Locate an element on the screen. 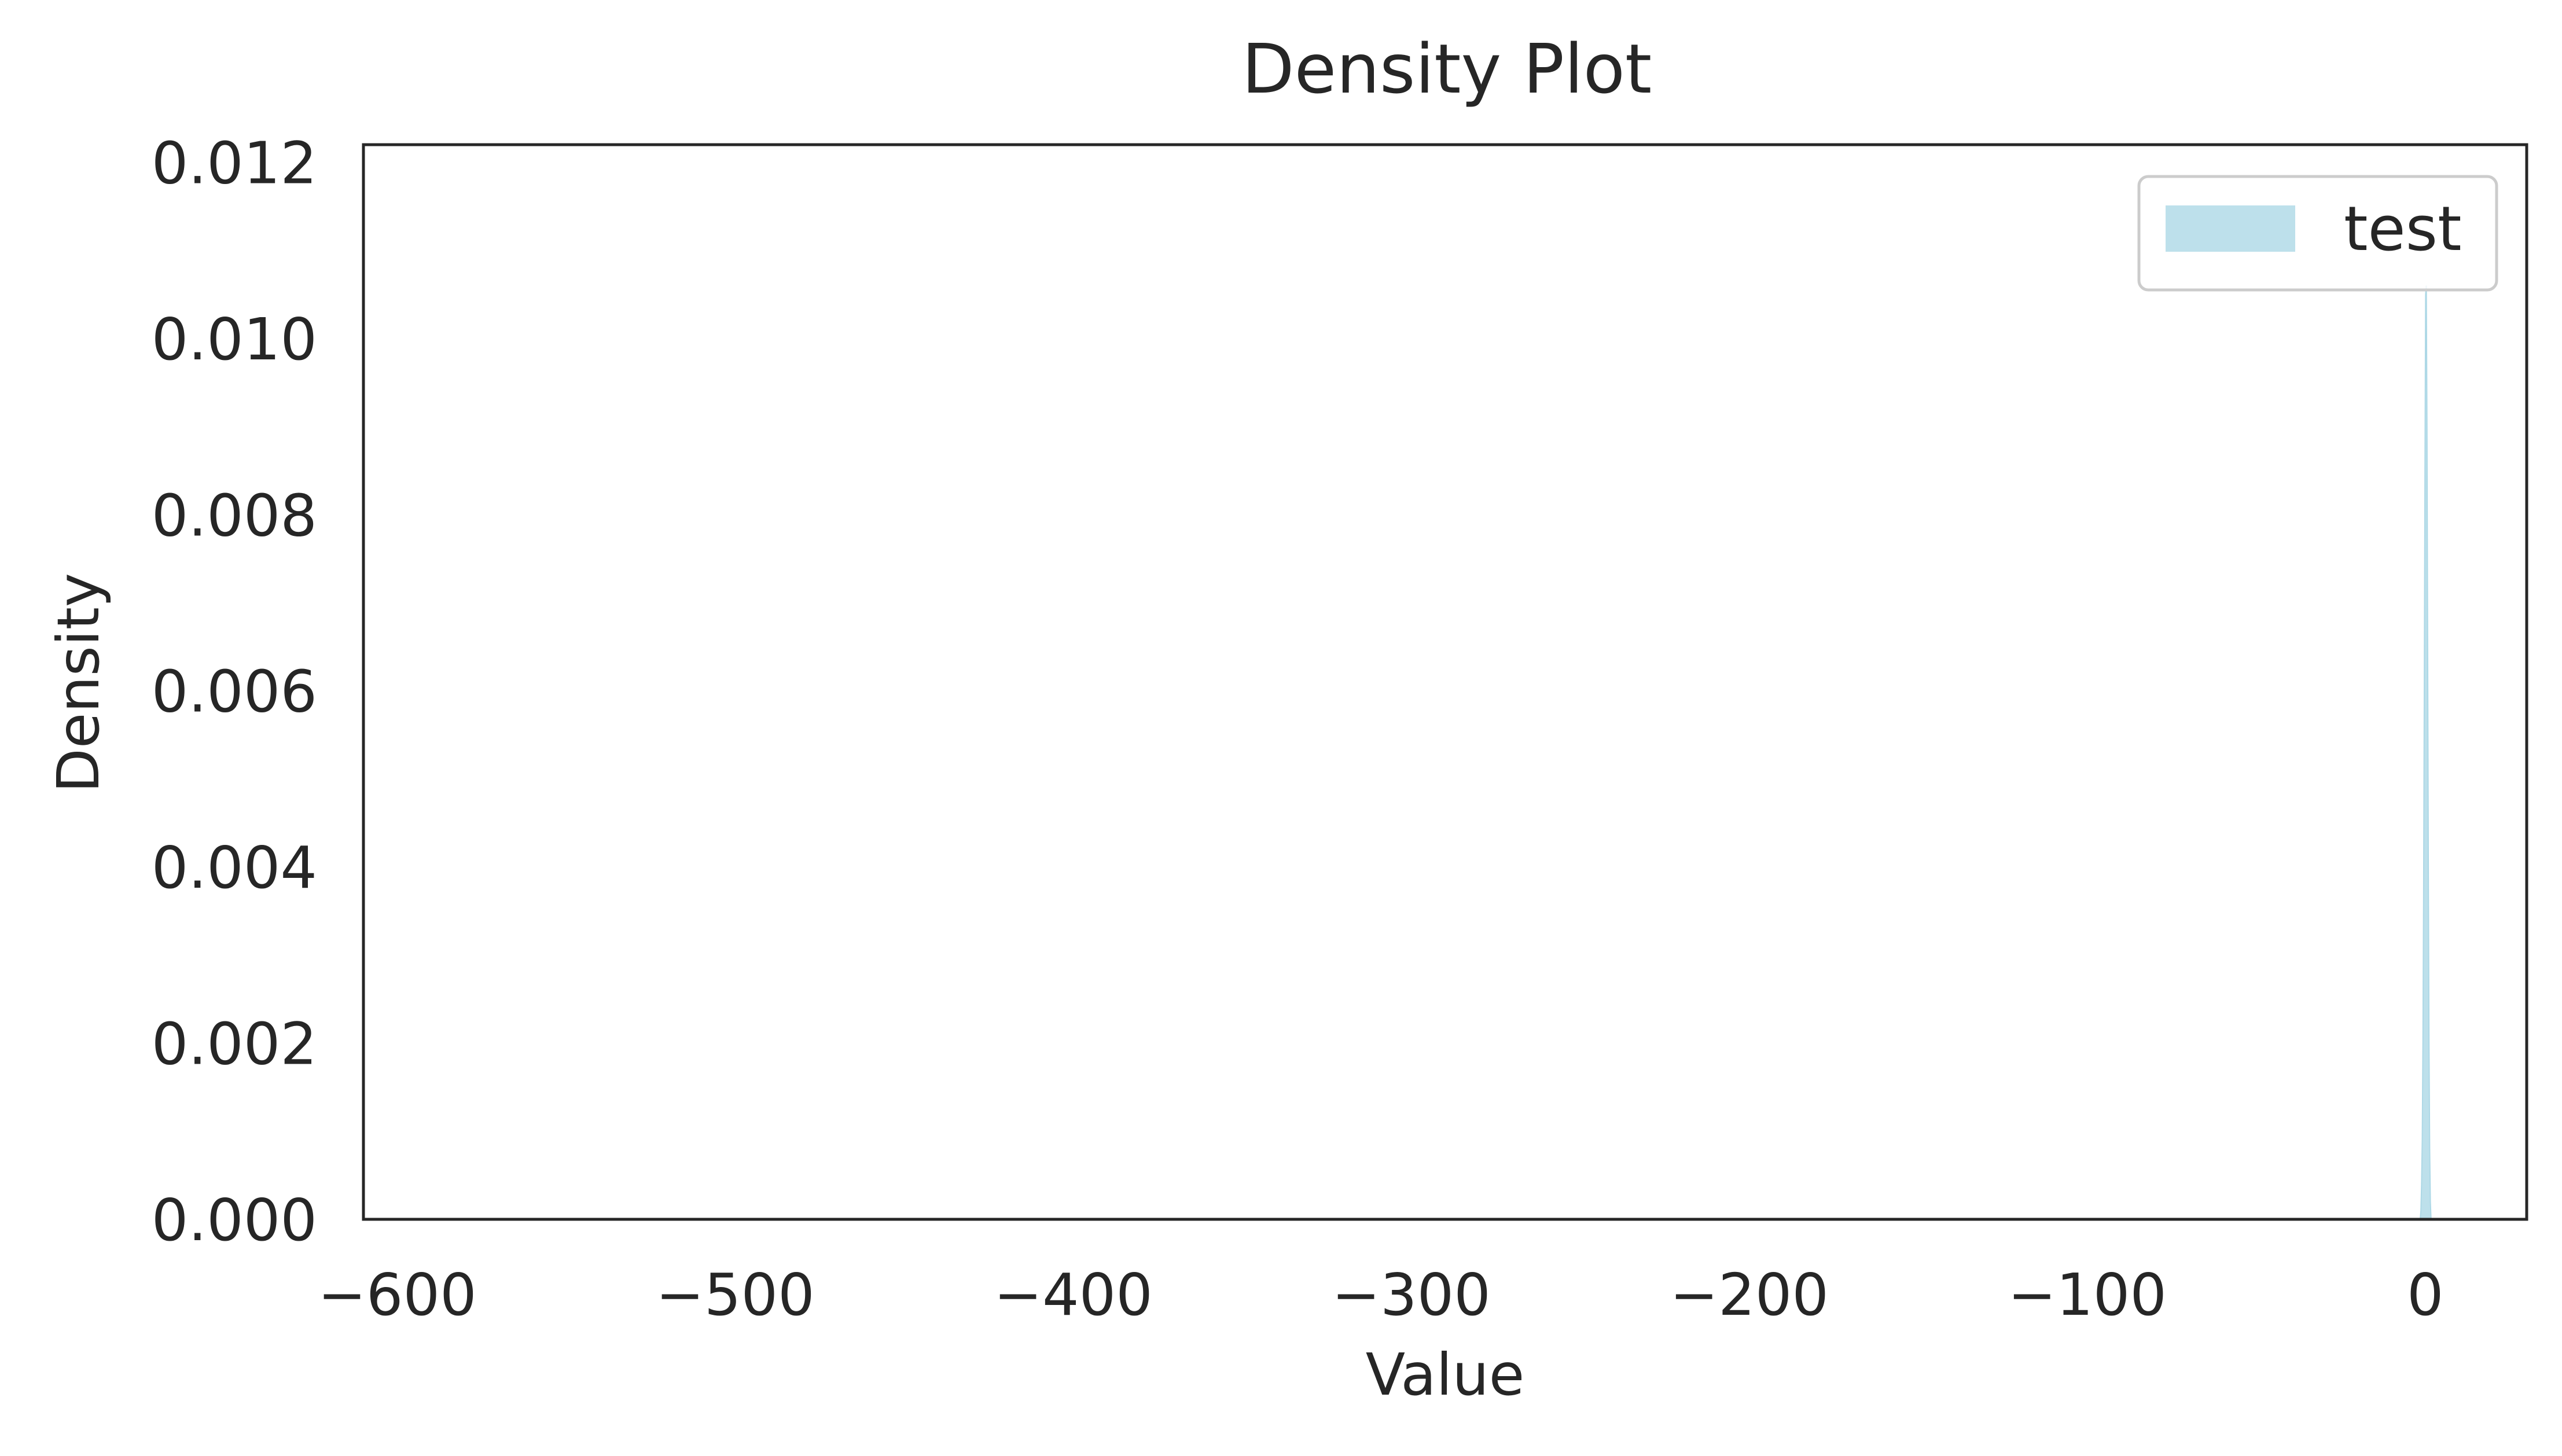  y-tick-label: 0.008 is located at coordinates (234, 515).